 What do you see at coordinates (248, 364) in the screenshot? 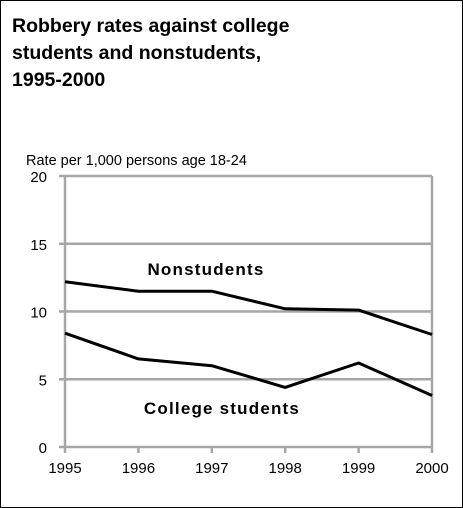
I see `series-line-college-students` at bounding box center [248, 364].